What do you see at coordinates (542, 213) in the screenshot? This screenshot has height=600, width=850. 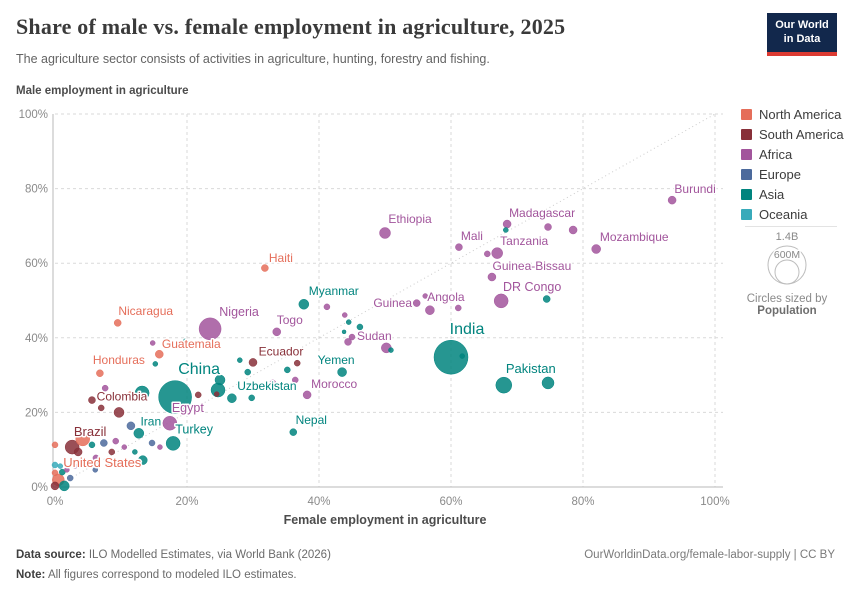 I see `country-label-madagascar: Madagascar` at bounding box center [542, 213].